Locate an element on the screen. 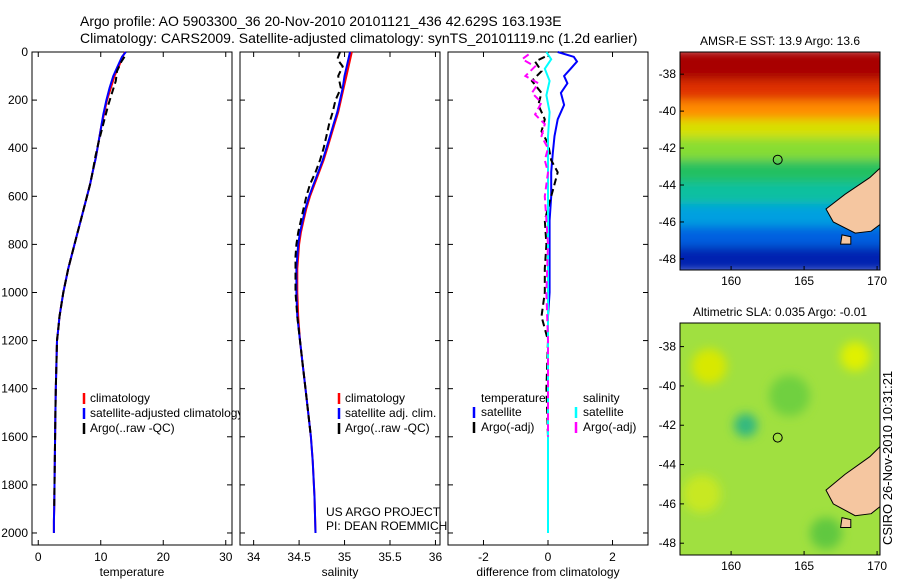 This screenshot has height=580, width=900. salinity-legend-label: Argo(..raw -QC) is located at coordinates (387, 428).